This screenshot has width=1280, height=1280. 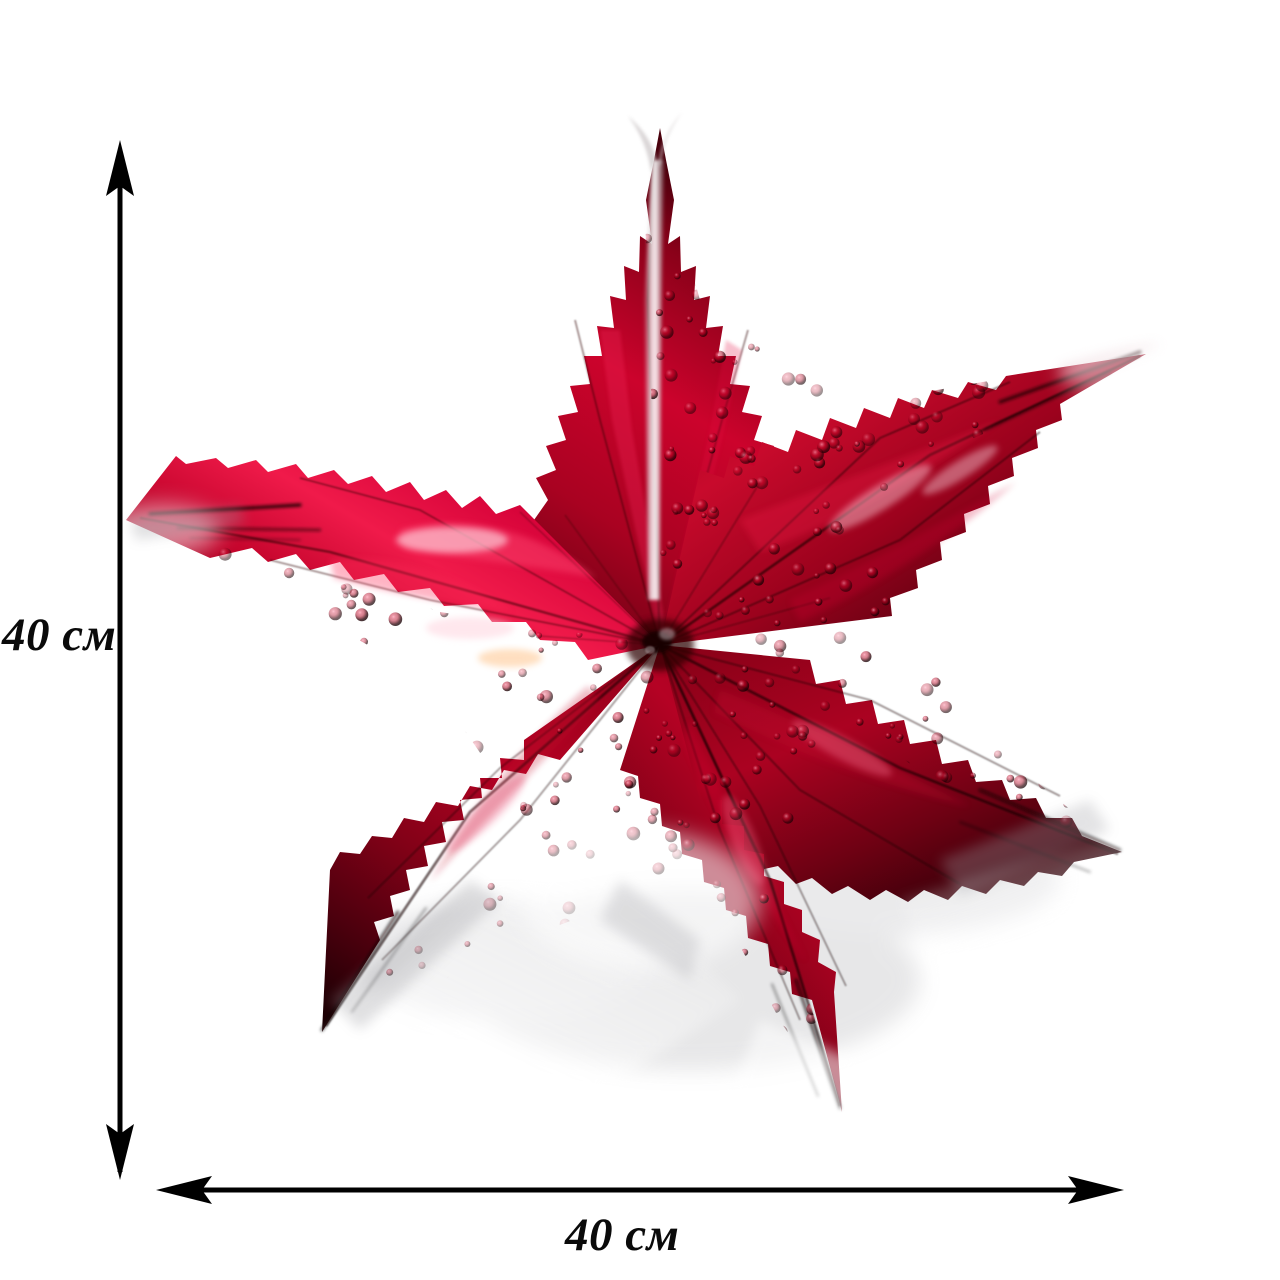 What do you see at coordinates (622, 1235) in the screenshot?
I see `width-dimension-label: 40 см` at bounding box center [622, 1235].